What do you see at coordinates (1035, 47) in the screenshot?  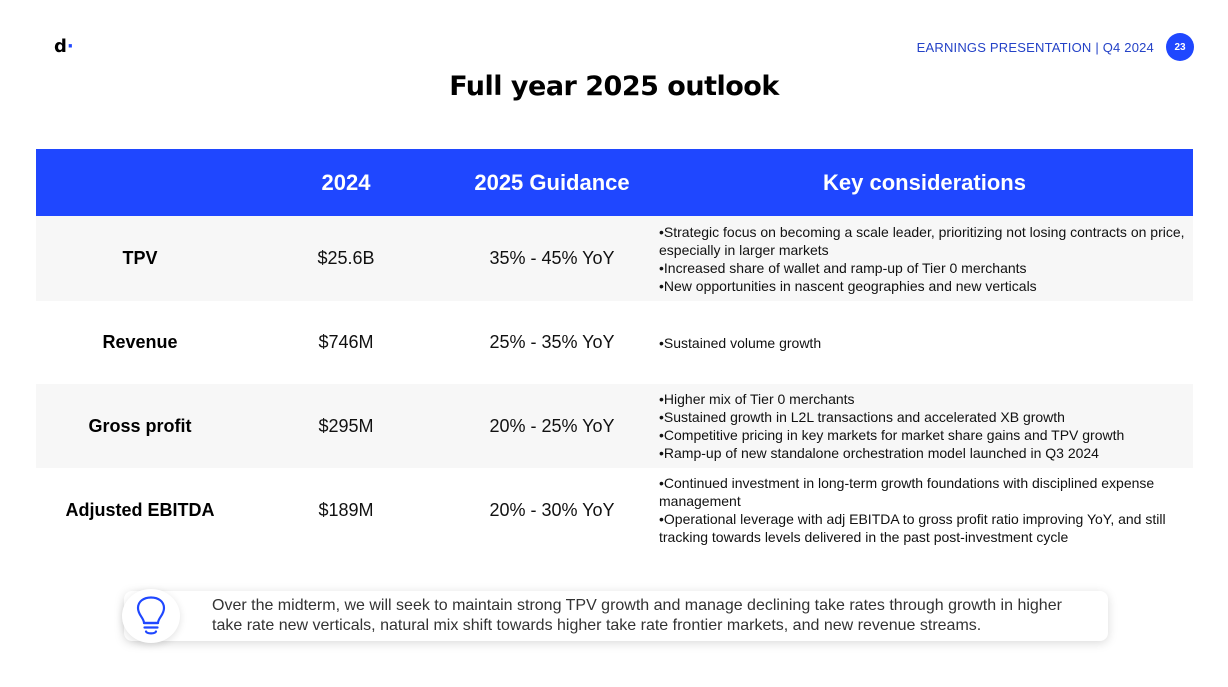 I see `presentation-label: EARNINGS PRESENTATION | Q4 2024` at bounding box center [1035, 47].